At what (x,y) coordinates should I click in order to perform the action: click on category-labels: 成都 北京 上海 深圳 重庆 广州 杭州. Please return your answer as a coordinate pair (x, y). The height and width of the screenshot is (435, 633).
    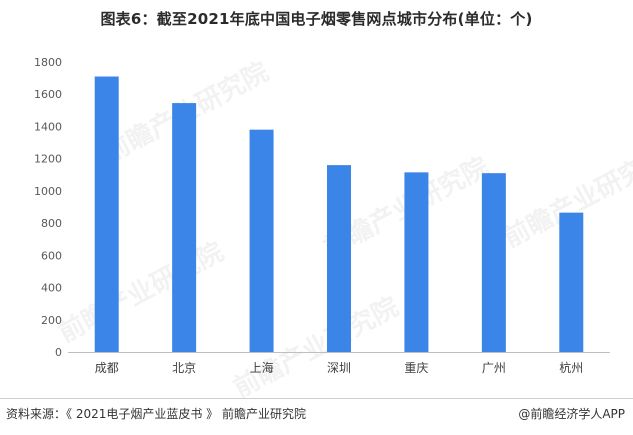
    Looking at the image, I should click on (339, 367).